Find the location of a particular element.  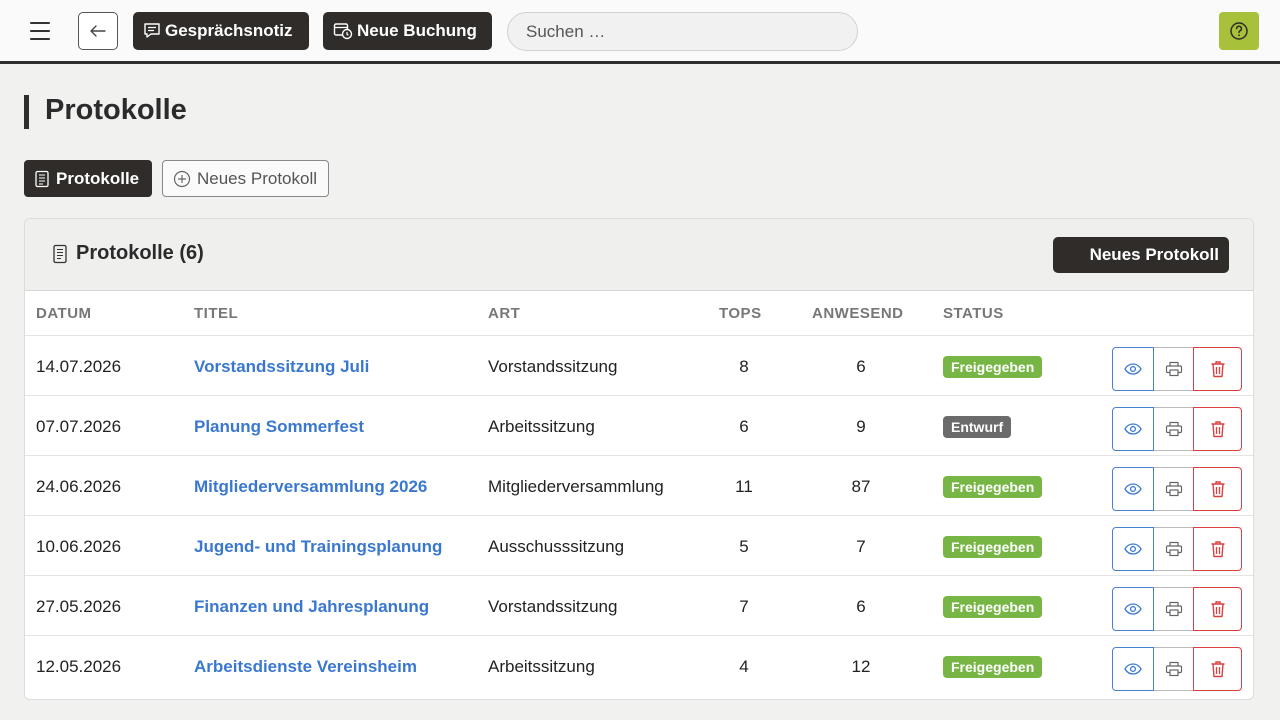

column-header-art: ART is located at coordinates (504, 313).